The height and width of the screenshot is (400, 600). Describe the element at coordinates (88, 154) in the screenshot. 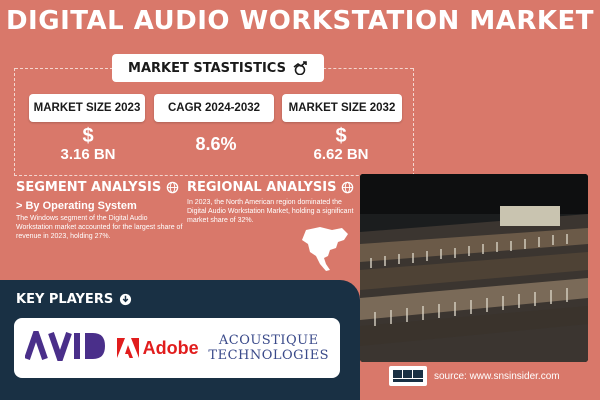

I see `stat-number: 3.16 BN` at that location.